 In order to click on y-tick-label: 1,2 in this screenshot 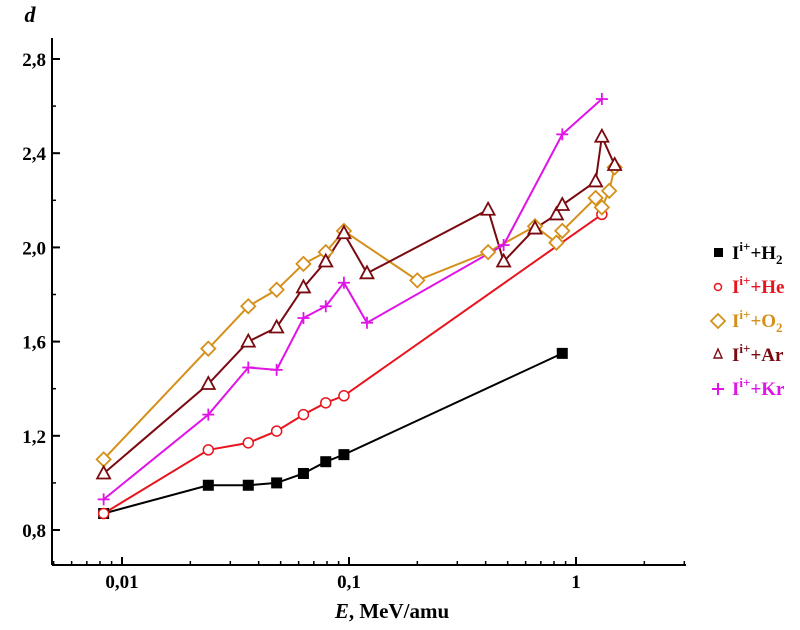, I will do `click(34, 437)`.